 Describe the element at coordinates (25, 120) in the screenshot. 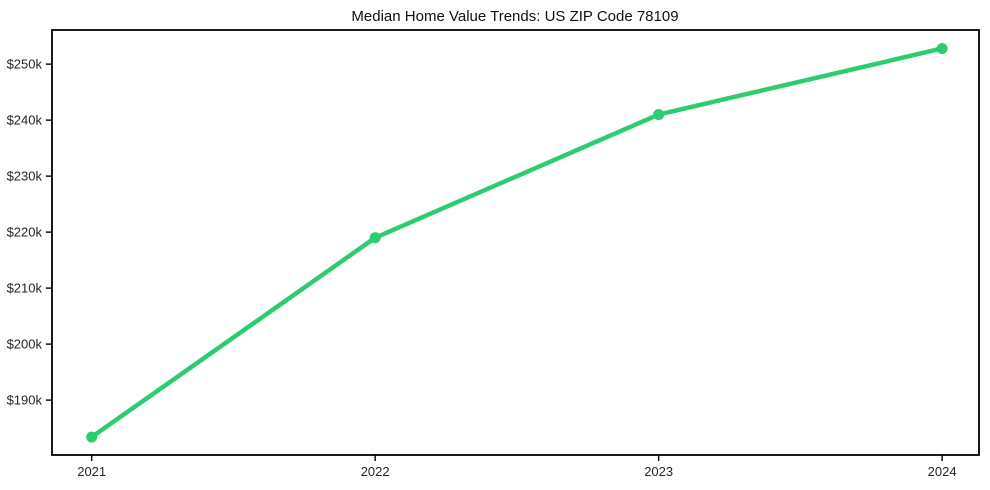

I see `y-tick-label: $240k` at that location.